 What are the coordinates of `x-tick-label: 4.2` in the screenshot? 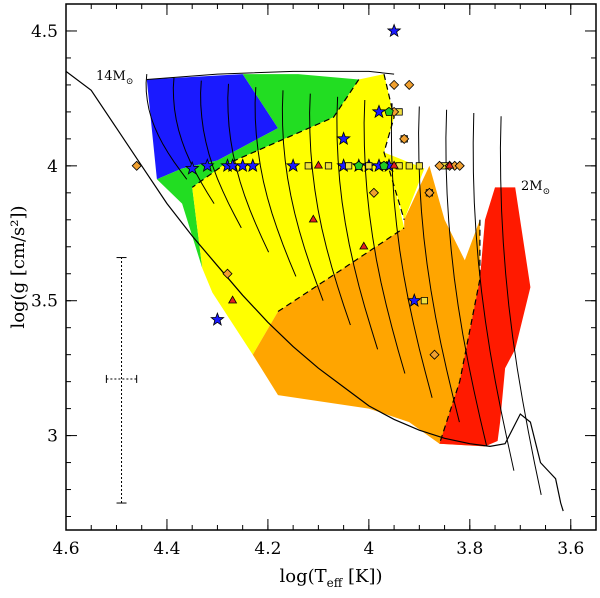 It's located at (267, 549).